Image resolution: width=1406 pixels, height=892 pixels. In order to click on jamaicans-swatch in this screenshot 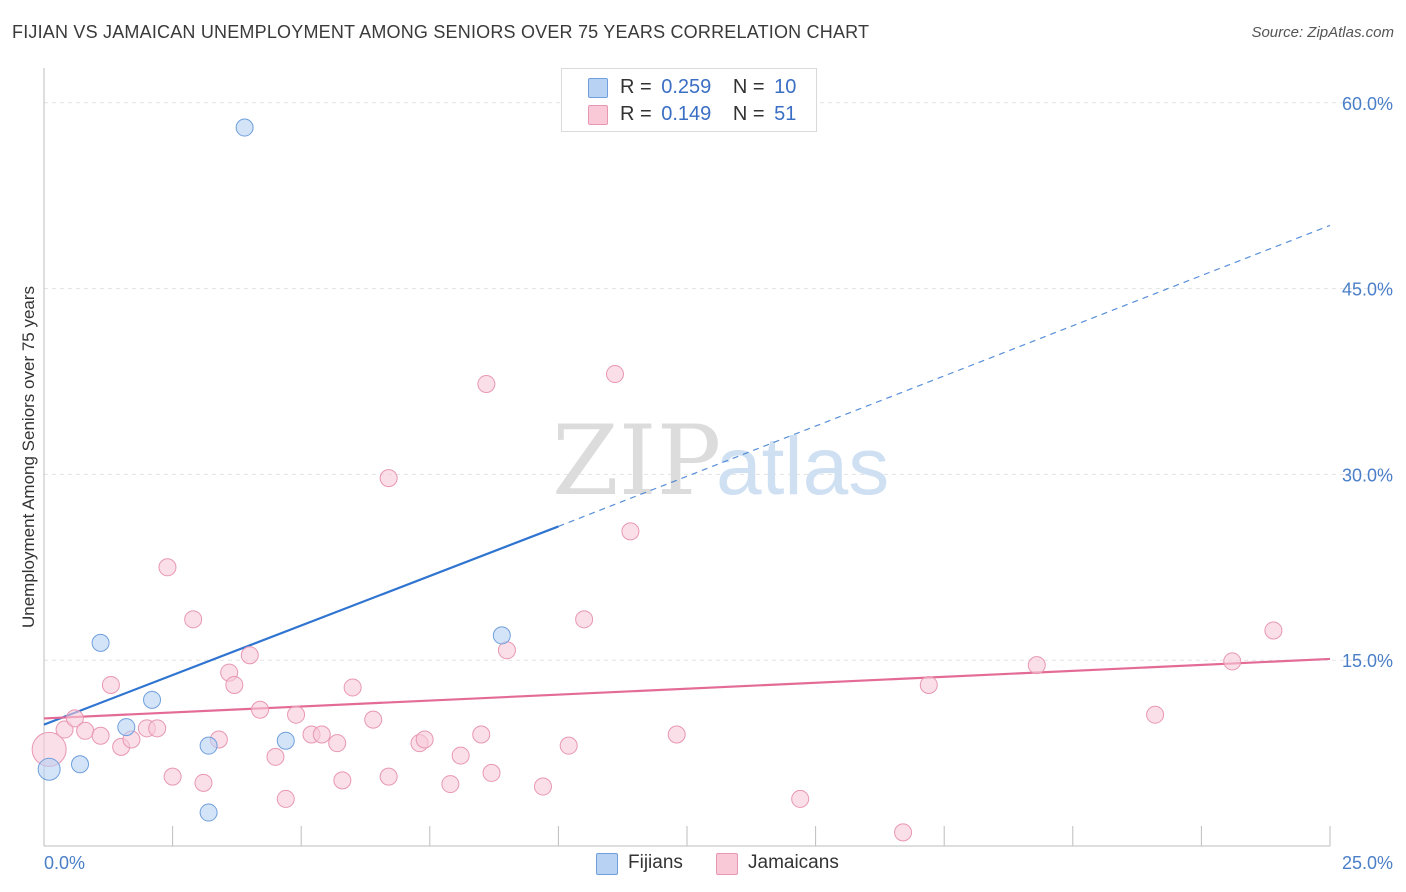, I will do `click(598, 115)`.